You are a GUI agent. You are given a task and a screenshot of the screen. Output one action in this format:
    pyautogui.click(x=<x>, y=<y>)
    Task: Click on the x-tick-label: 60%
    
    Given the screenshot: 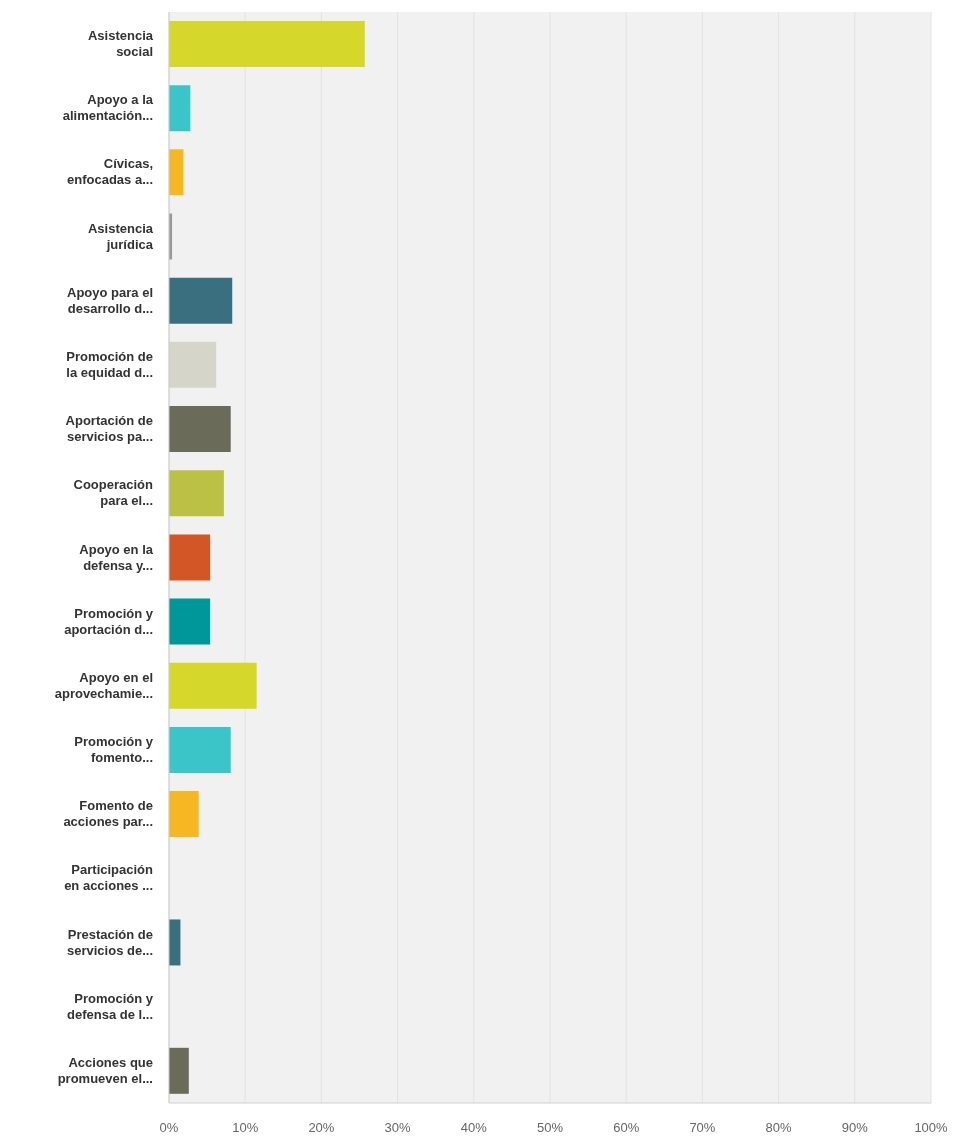 What is the action you would take?
    pyautogui.click(x=626, y=1128)
    